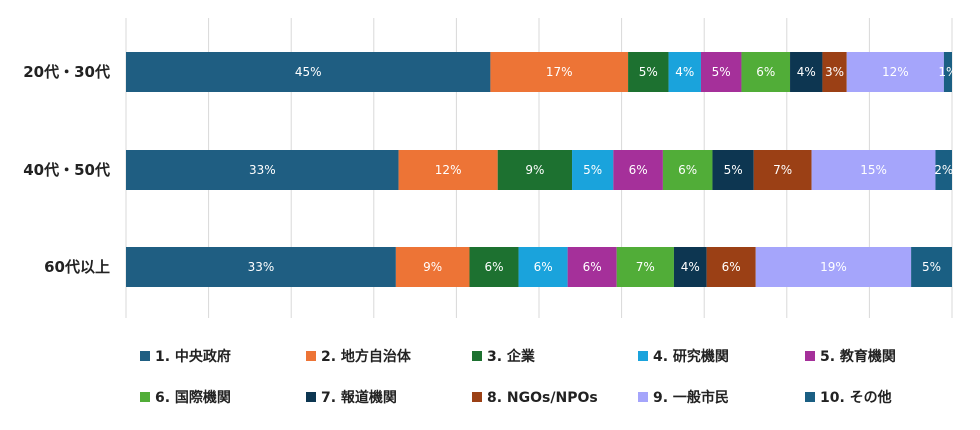 This screenshot has width=980, height=430. I want to click on data-label: 45%, so click(308, 72).